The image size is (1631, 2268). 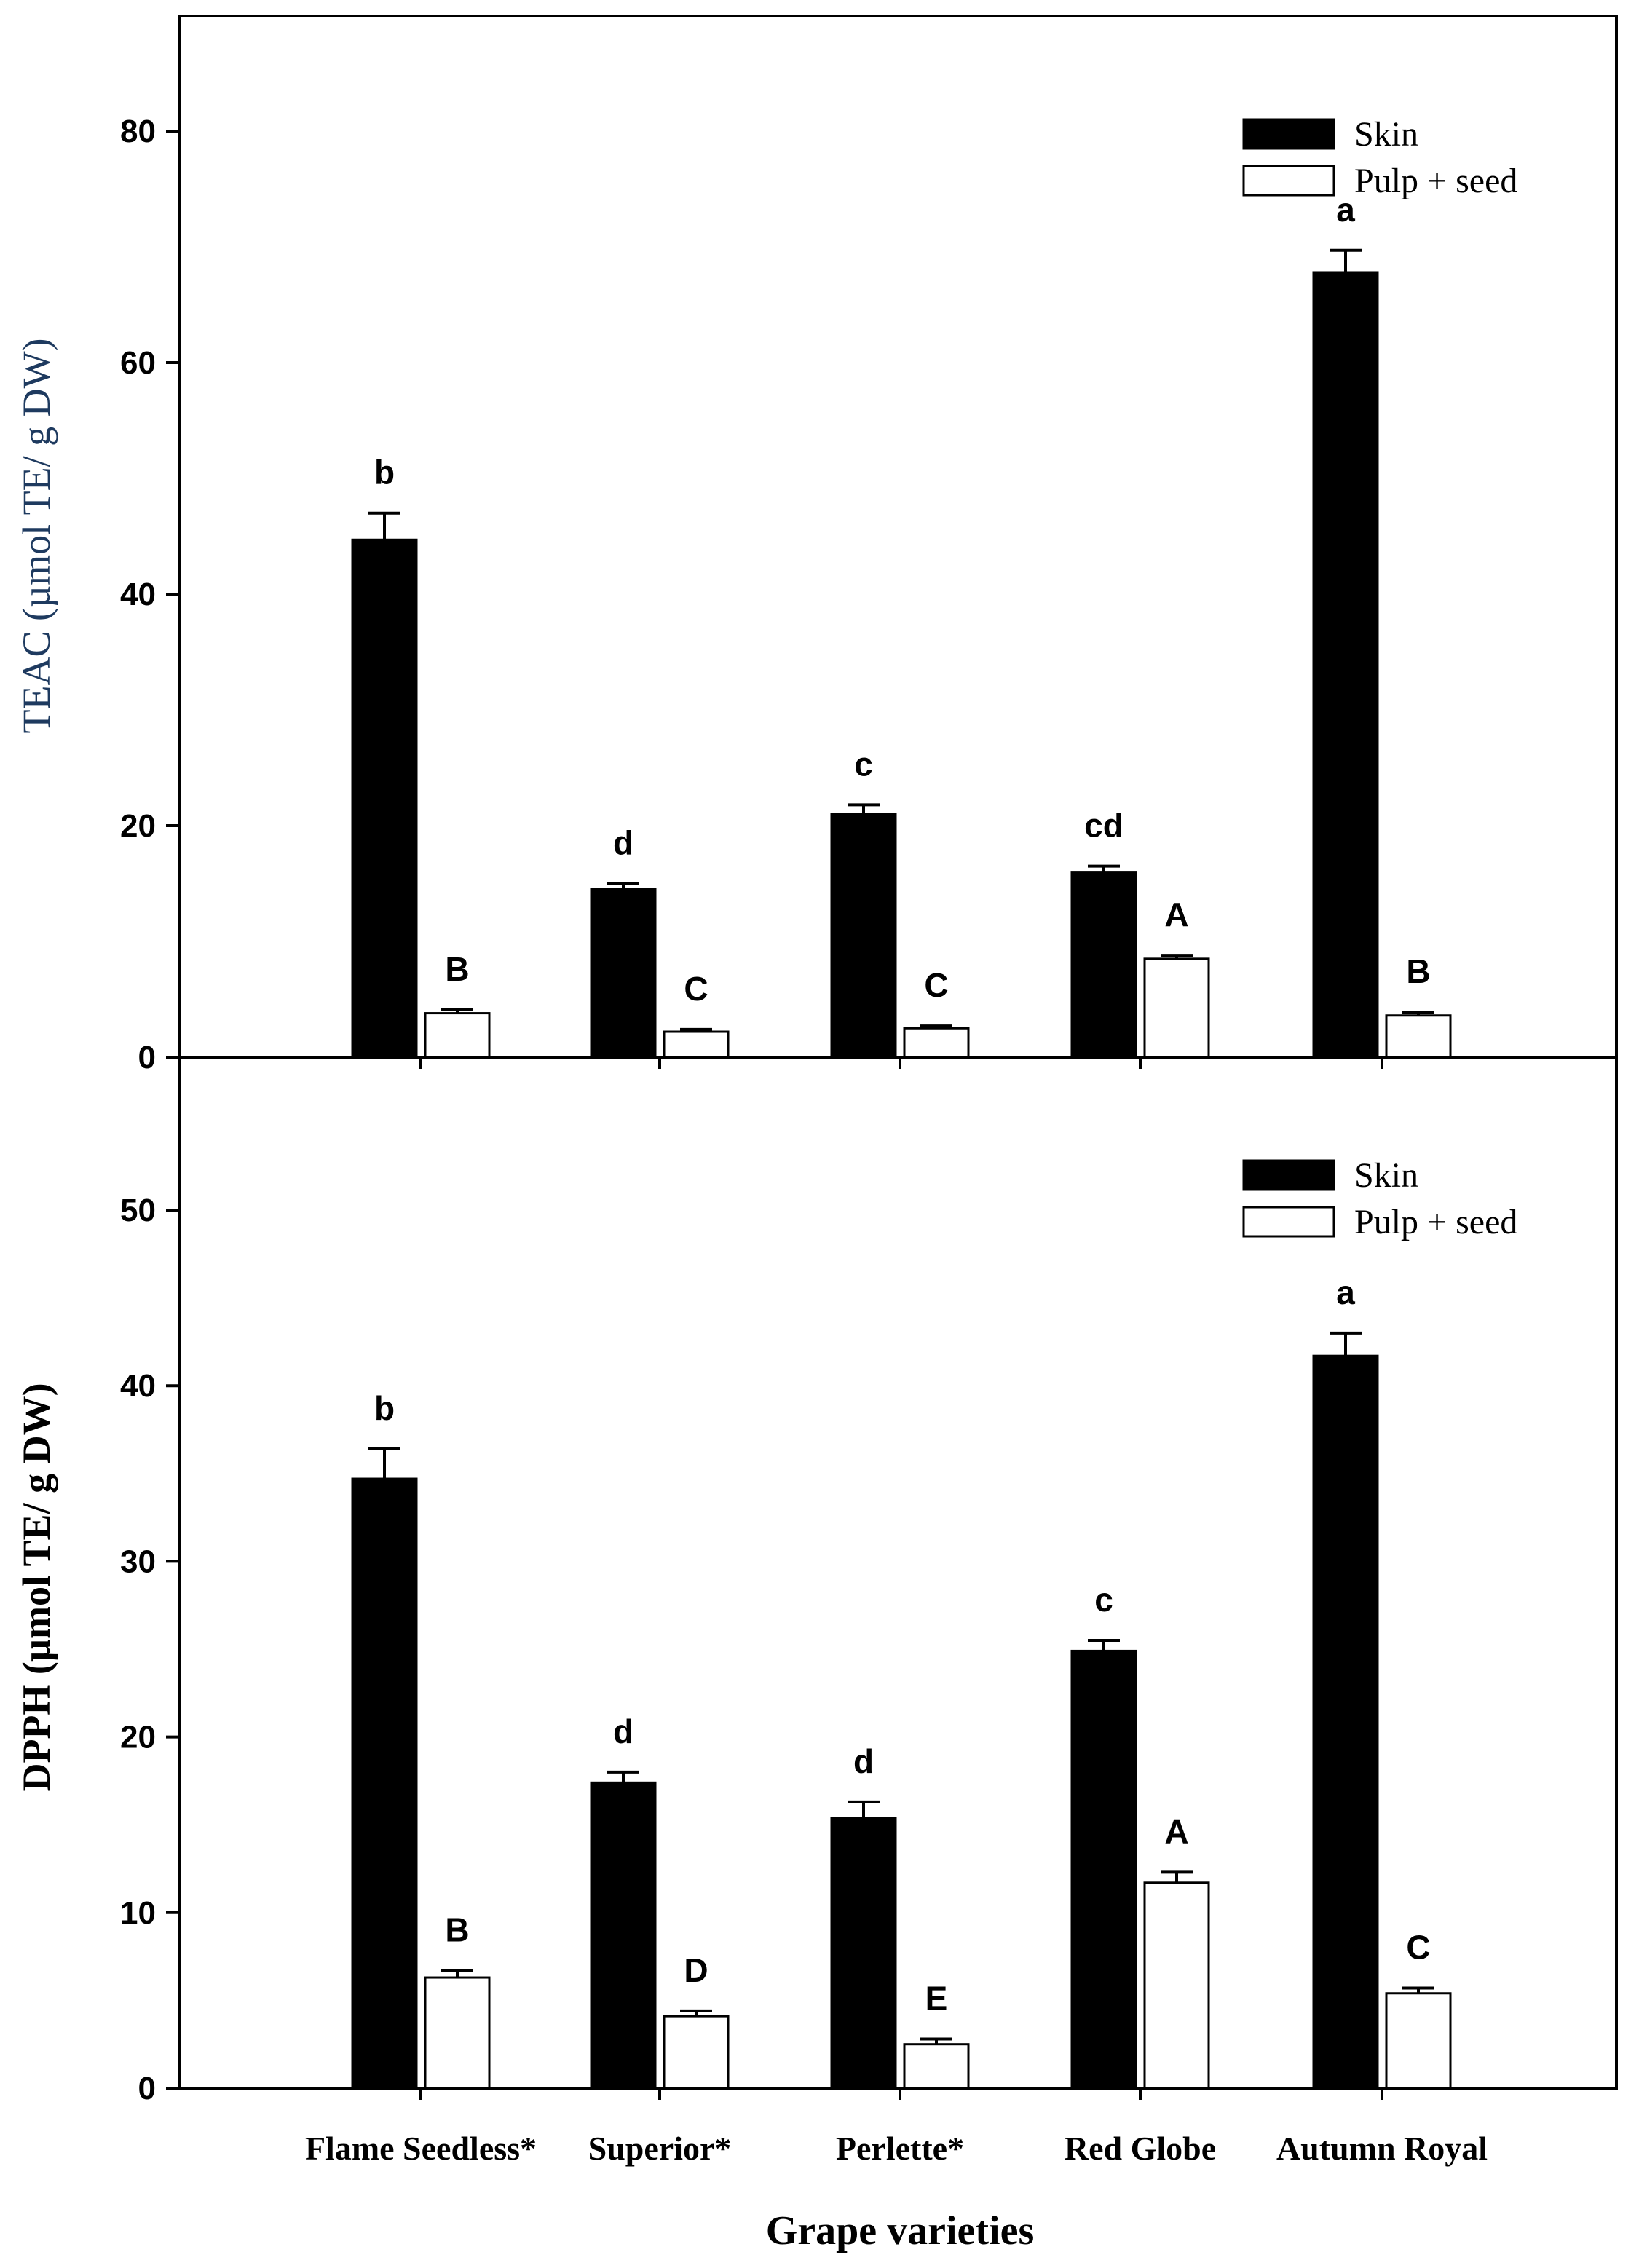 I want to click on bottom-sig-label-pulp-4: C, so click(x=1418, y=1948).